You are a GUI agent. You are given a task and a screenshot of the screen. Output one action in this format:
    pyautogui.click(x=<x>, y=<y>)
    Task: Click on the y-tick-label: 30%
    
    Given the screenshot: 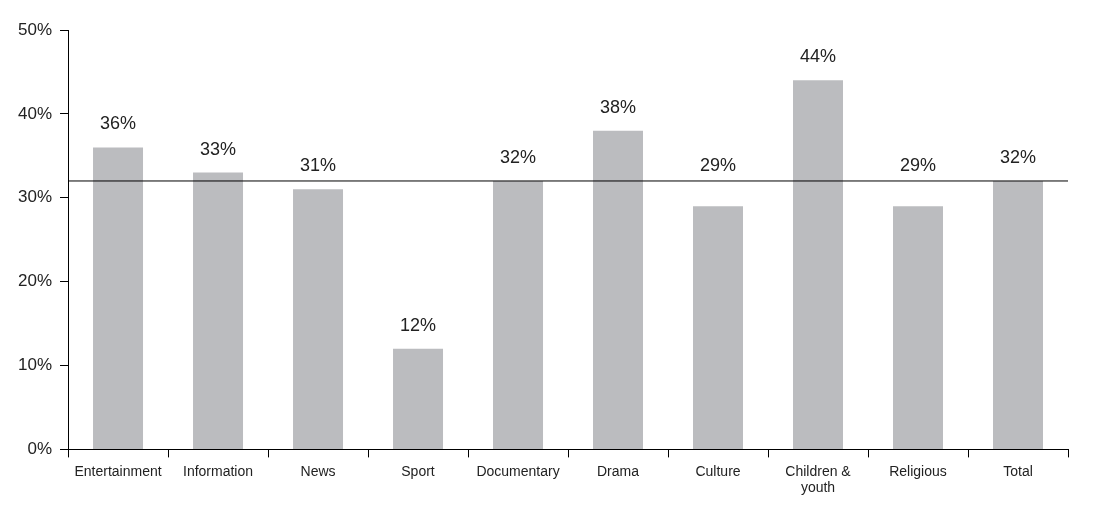 What is the action you would take?
    pyautogui.click(x=35, y=197)
    